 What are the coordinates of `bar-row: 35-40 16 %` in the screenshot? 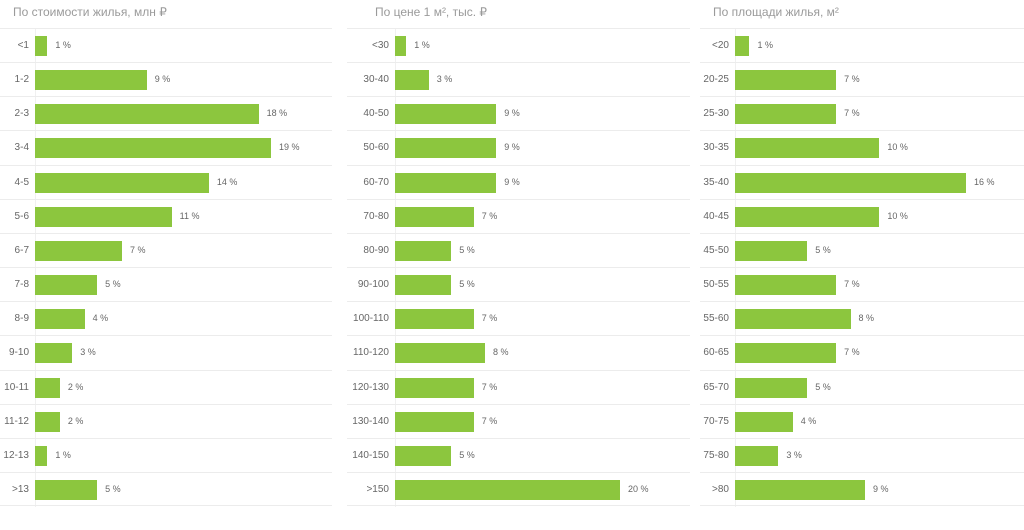 It's located at (862, 181).